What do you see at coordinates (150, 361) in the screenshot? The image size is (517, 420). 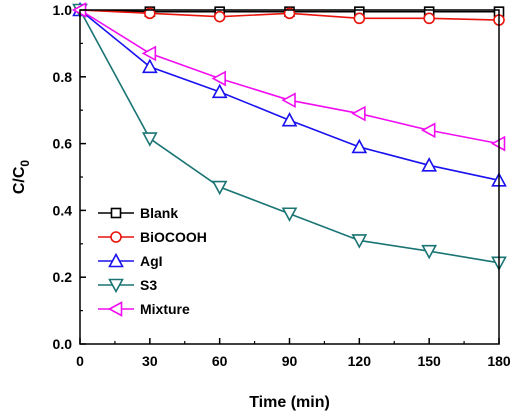 I see `x-tick-label: 30` at bounding box center [150, 361].